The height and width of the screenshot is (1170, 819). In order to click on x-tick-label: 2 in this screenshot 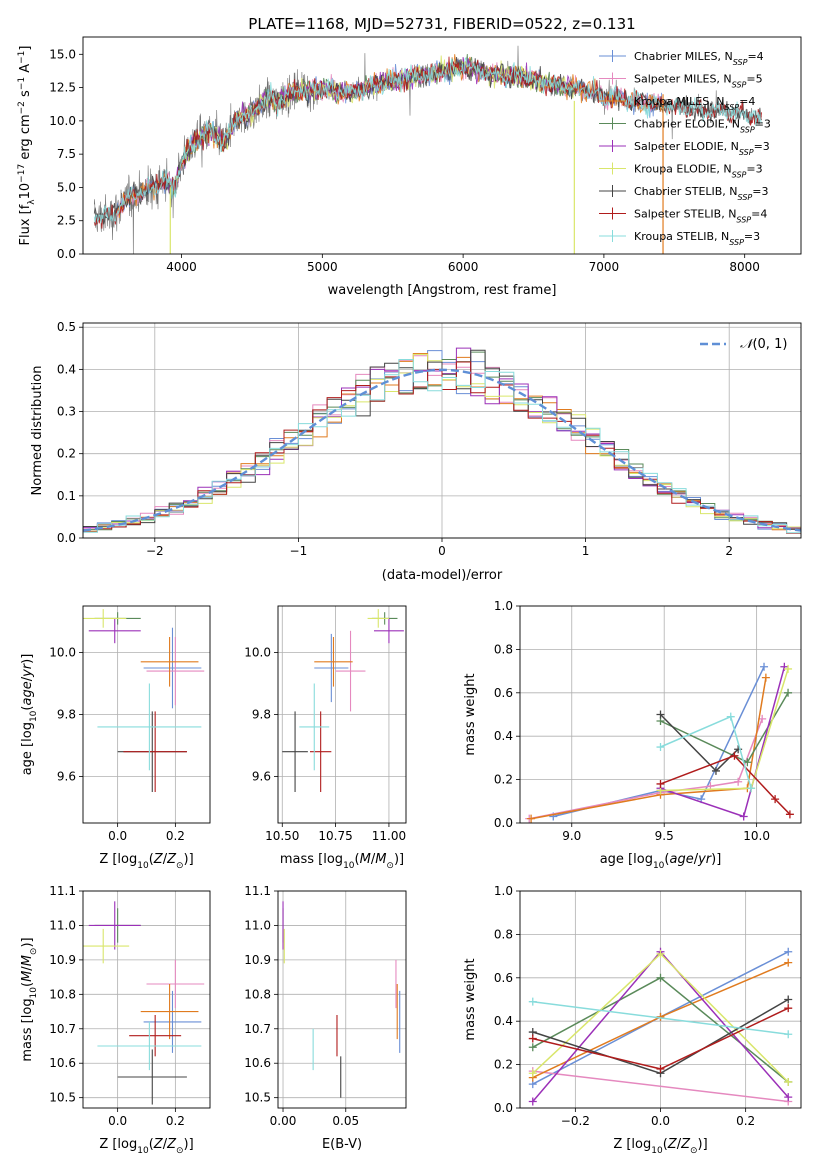, I will do `click(729, 551)`.